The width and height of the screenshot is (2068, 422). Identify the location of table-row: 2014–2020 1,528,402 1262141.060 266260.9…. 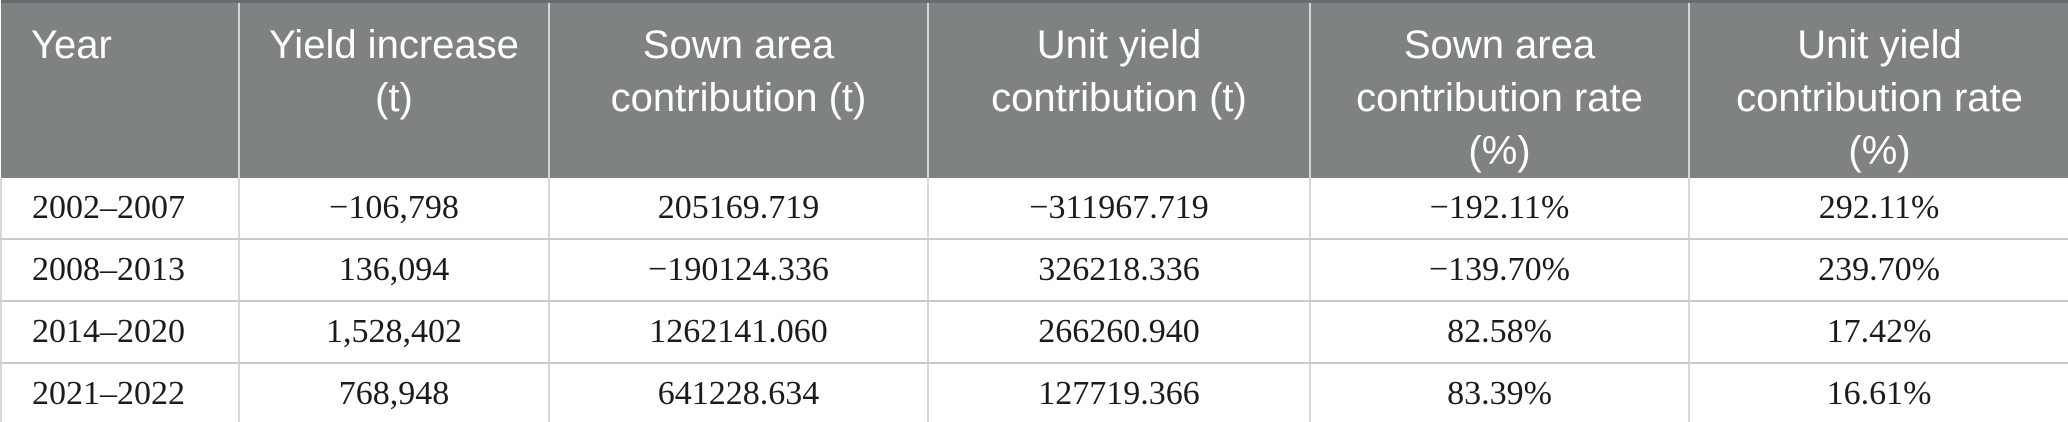
(1034, 332).